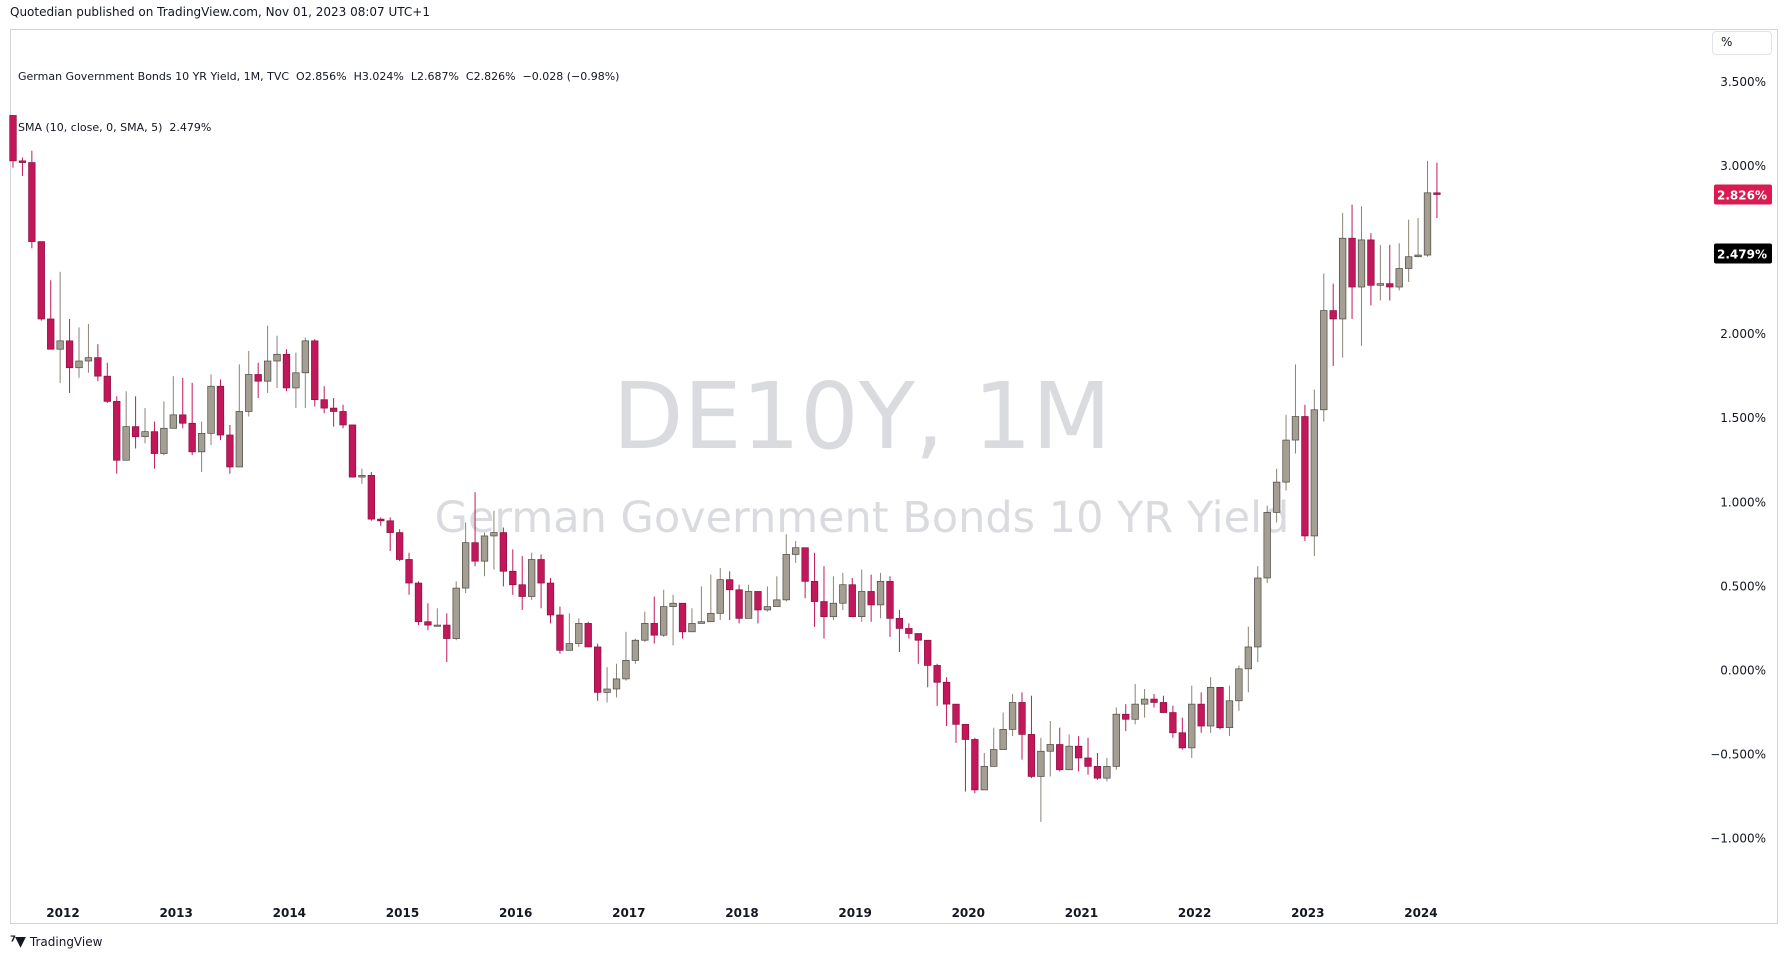 This screenshot has width=1787, height=960. I want to click on y-tick-label: 2.000%, so click(1743, 334).